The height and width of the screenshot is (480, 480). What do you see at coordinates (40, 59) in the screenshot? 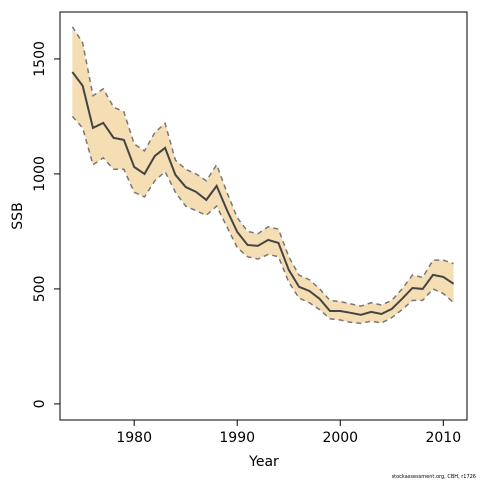
I see `y-tick-label: 1500` at bounding box center [40, 59].